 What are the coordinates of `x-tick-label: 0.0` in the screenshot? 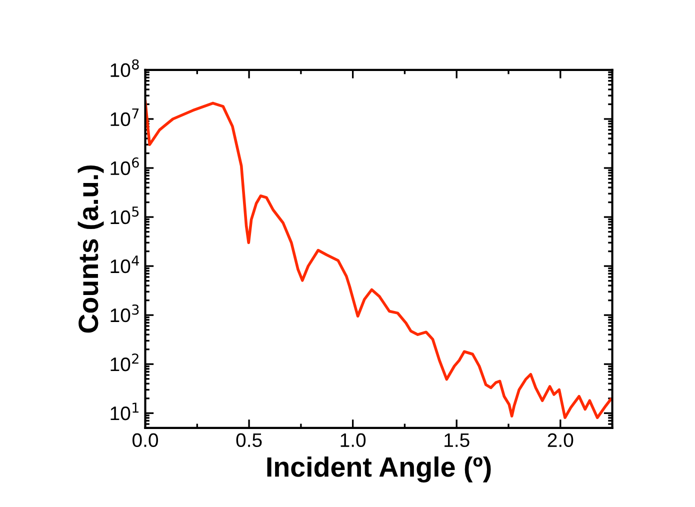 It's located at (145, 440).